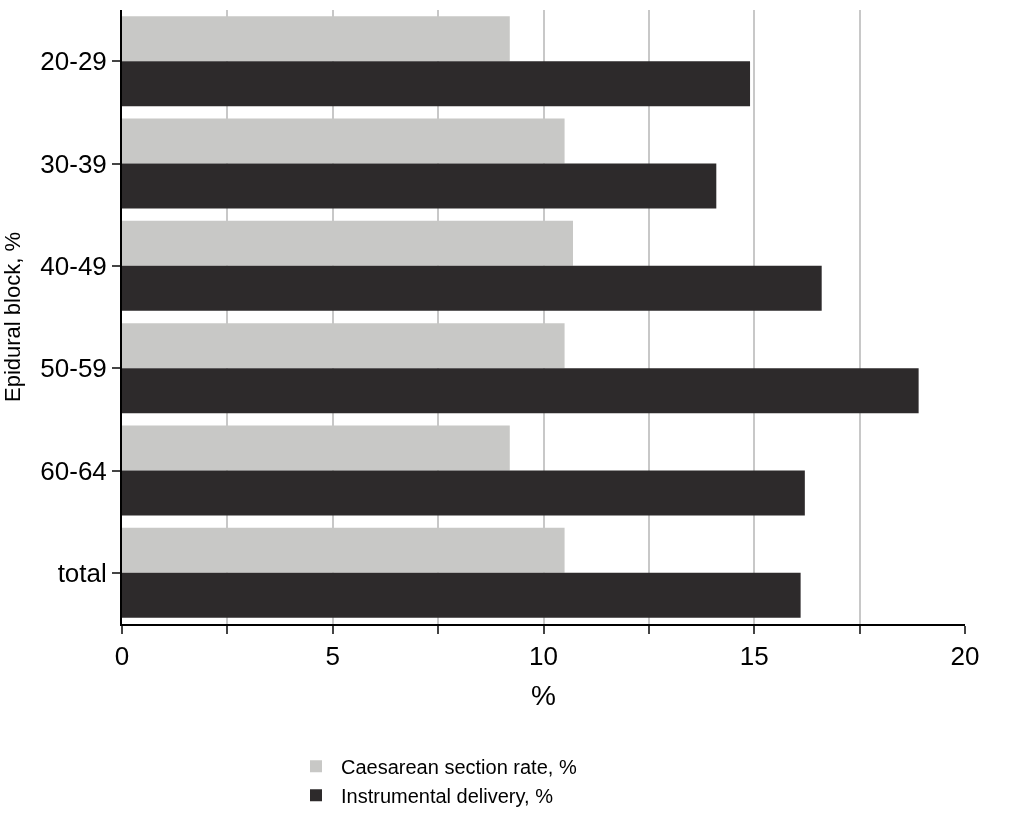 This screenshot has height=825, width=1035. What do you see at coordinates (73, 368) in the screenshot?
I see `y-tick-label: 50-59` at bounding box center [73, 368].